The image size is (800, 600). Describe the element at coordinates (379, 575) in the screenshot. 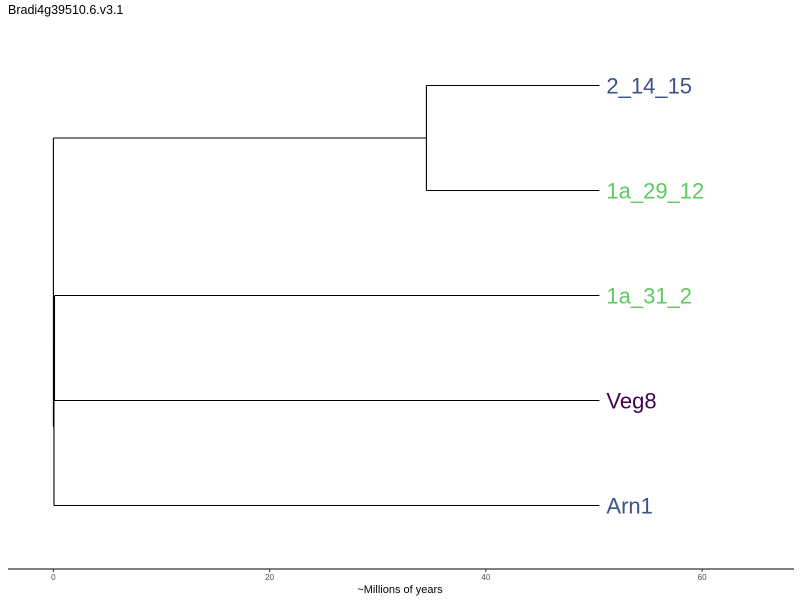

I see `x-axis-ticks: 0 20 40 60` at that location.